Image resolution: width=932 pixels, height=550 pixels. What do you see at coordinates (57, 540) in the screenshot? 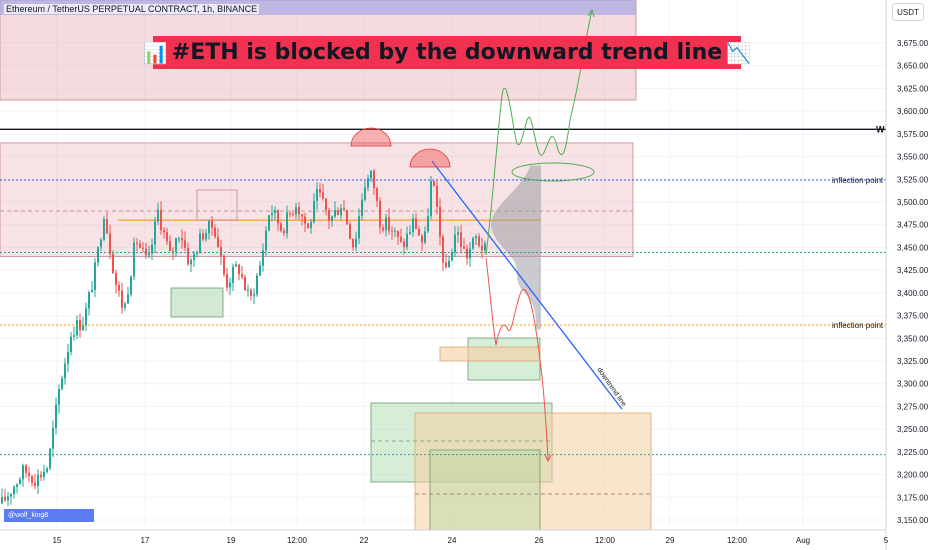
I see `time-tick-label: 15` at bounding box center [57, 540].